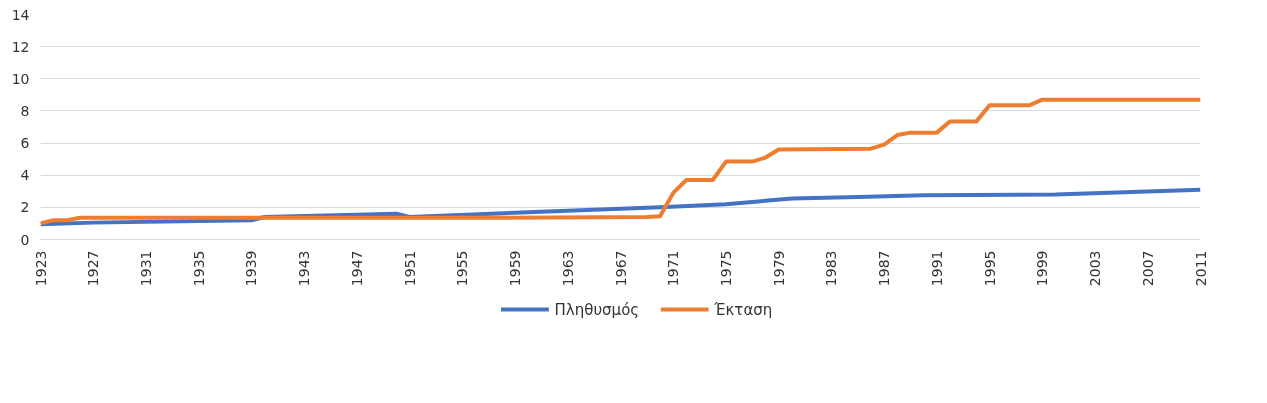 The height and width of the screenshot is (403, 1267). What do you see at coordinates (25, 239) in the screenshot?
I see `y-tick-label: 0` at bounding box center [25, 239].